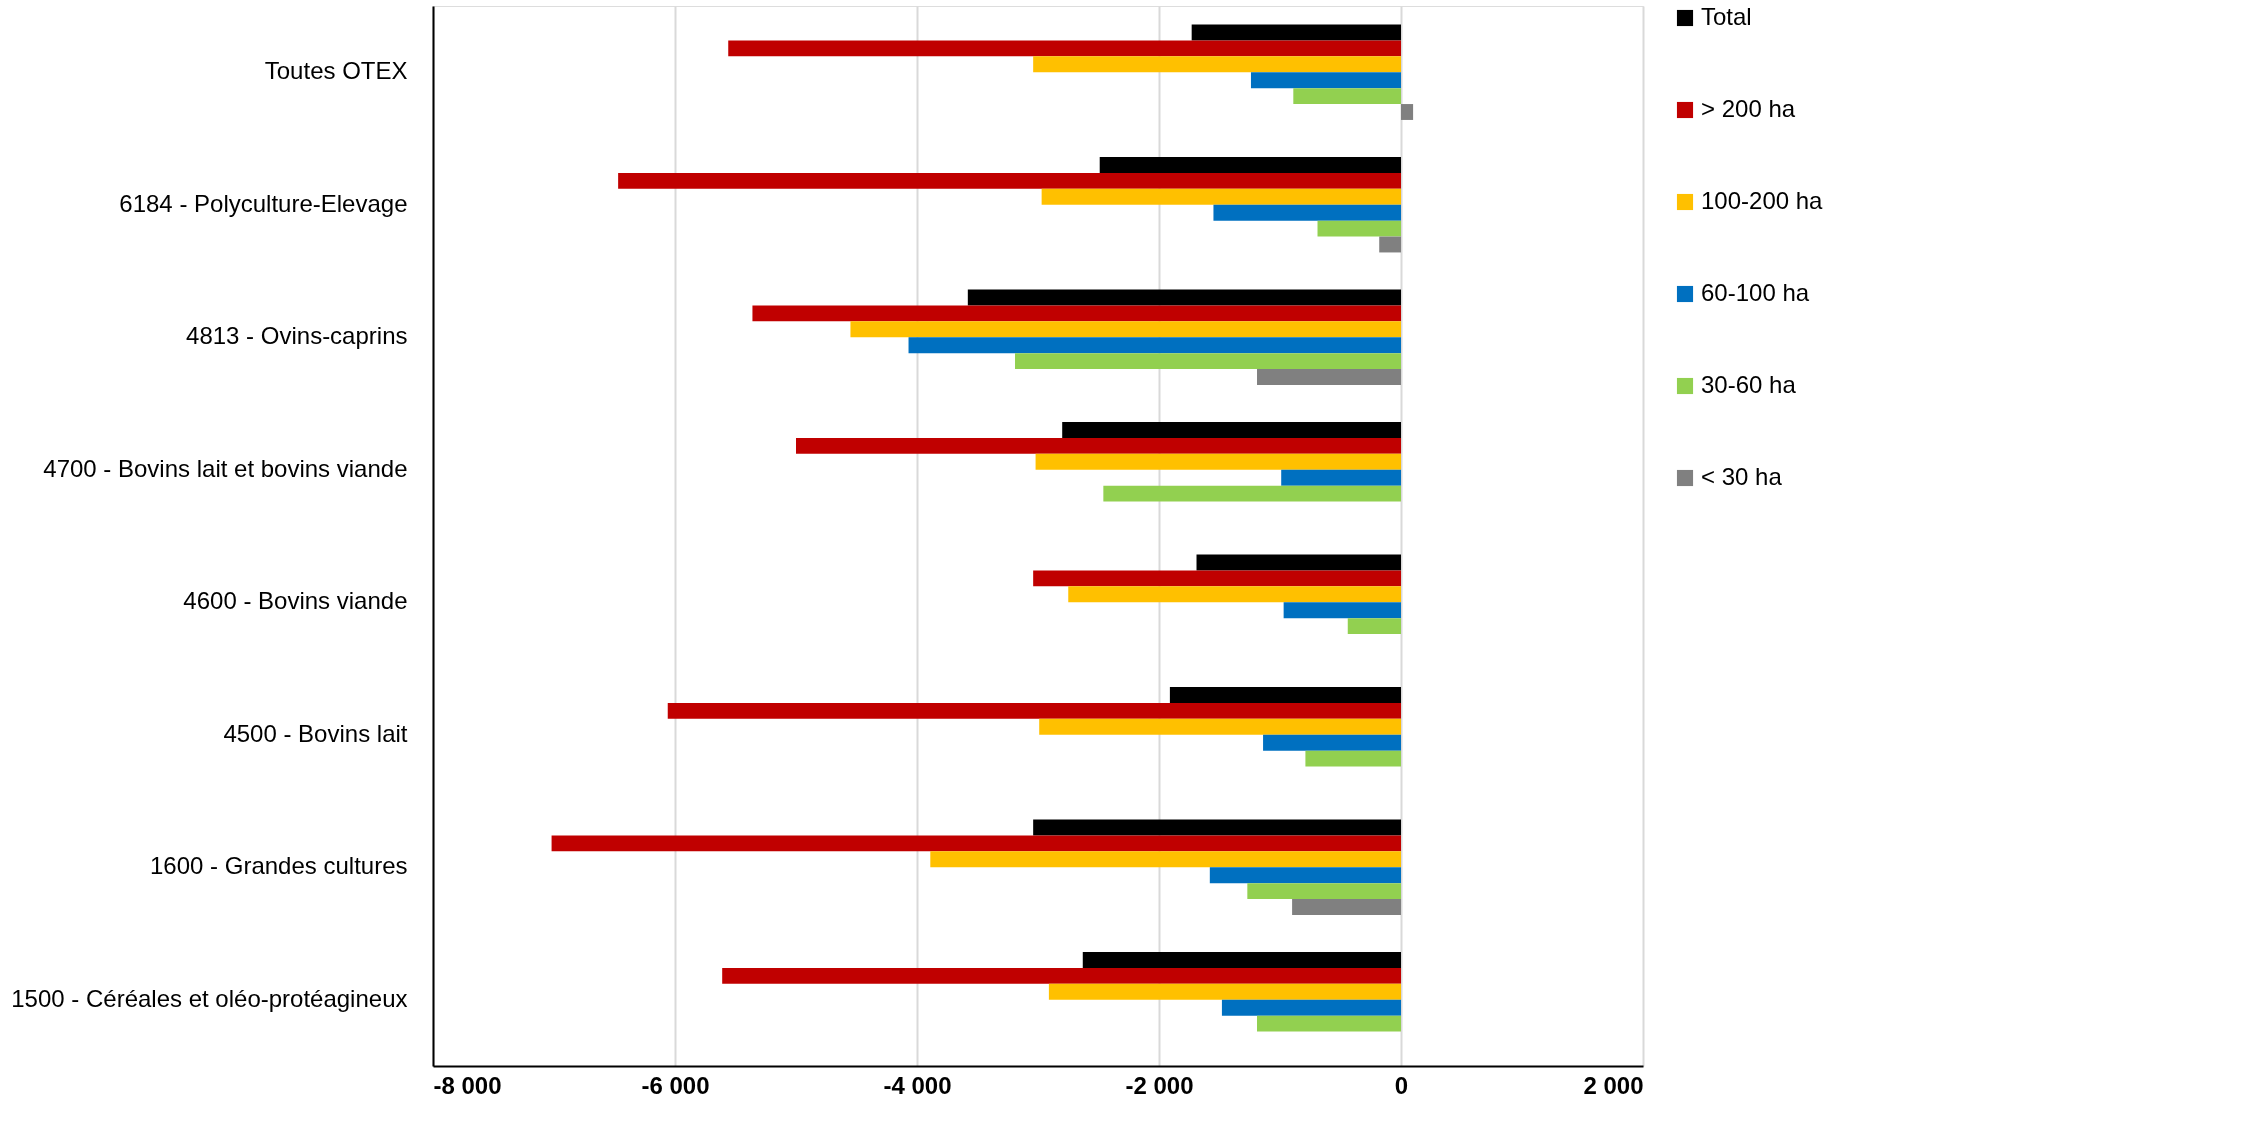 This screenshot has height=1134, width=2249. What do you see at coordinates (279, 866) in the screenshot?
I see `y-tick-label: 1600 - Grandes cultures` at bounding box center [279, 866].